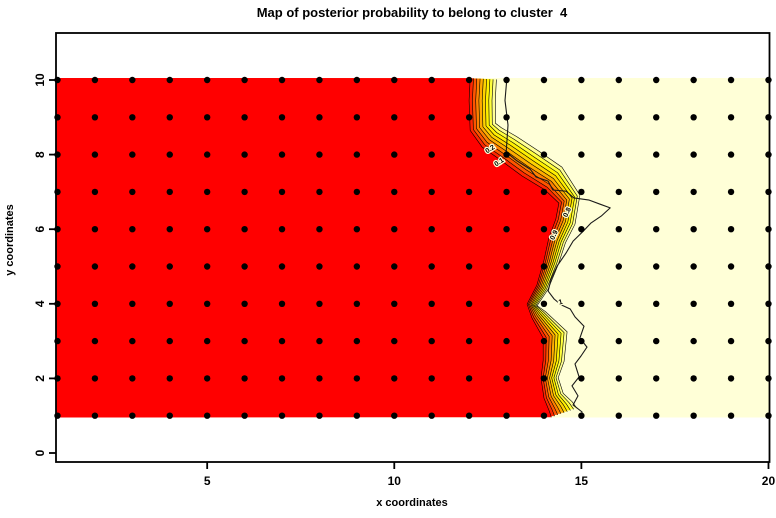 This screenshot has width=776, height=518. What do you see at coordinates (561, 303) in the screenshot?
I see `contour-level-label: 1` at bounding box center [561, 303].